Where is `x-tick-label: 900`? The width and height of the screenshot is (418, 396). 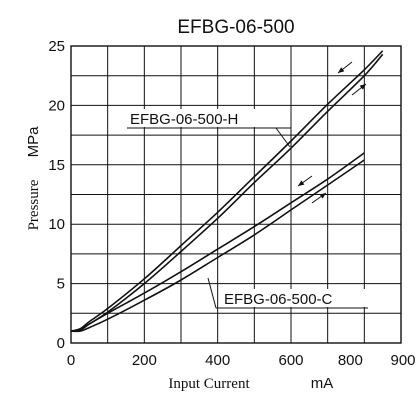 x-tick-label: 900 is located at coordinates (402, 360).